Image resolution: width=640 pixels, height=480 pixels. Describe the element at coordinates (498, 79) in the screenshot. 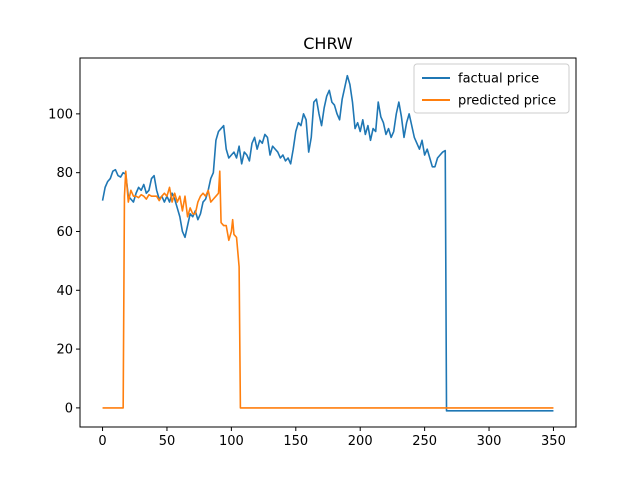

I see `legend-label: factual price` at that location.